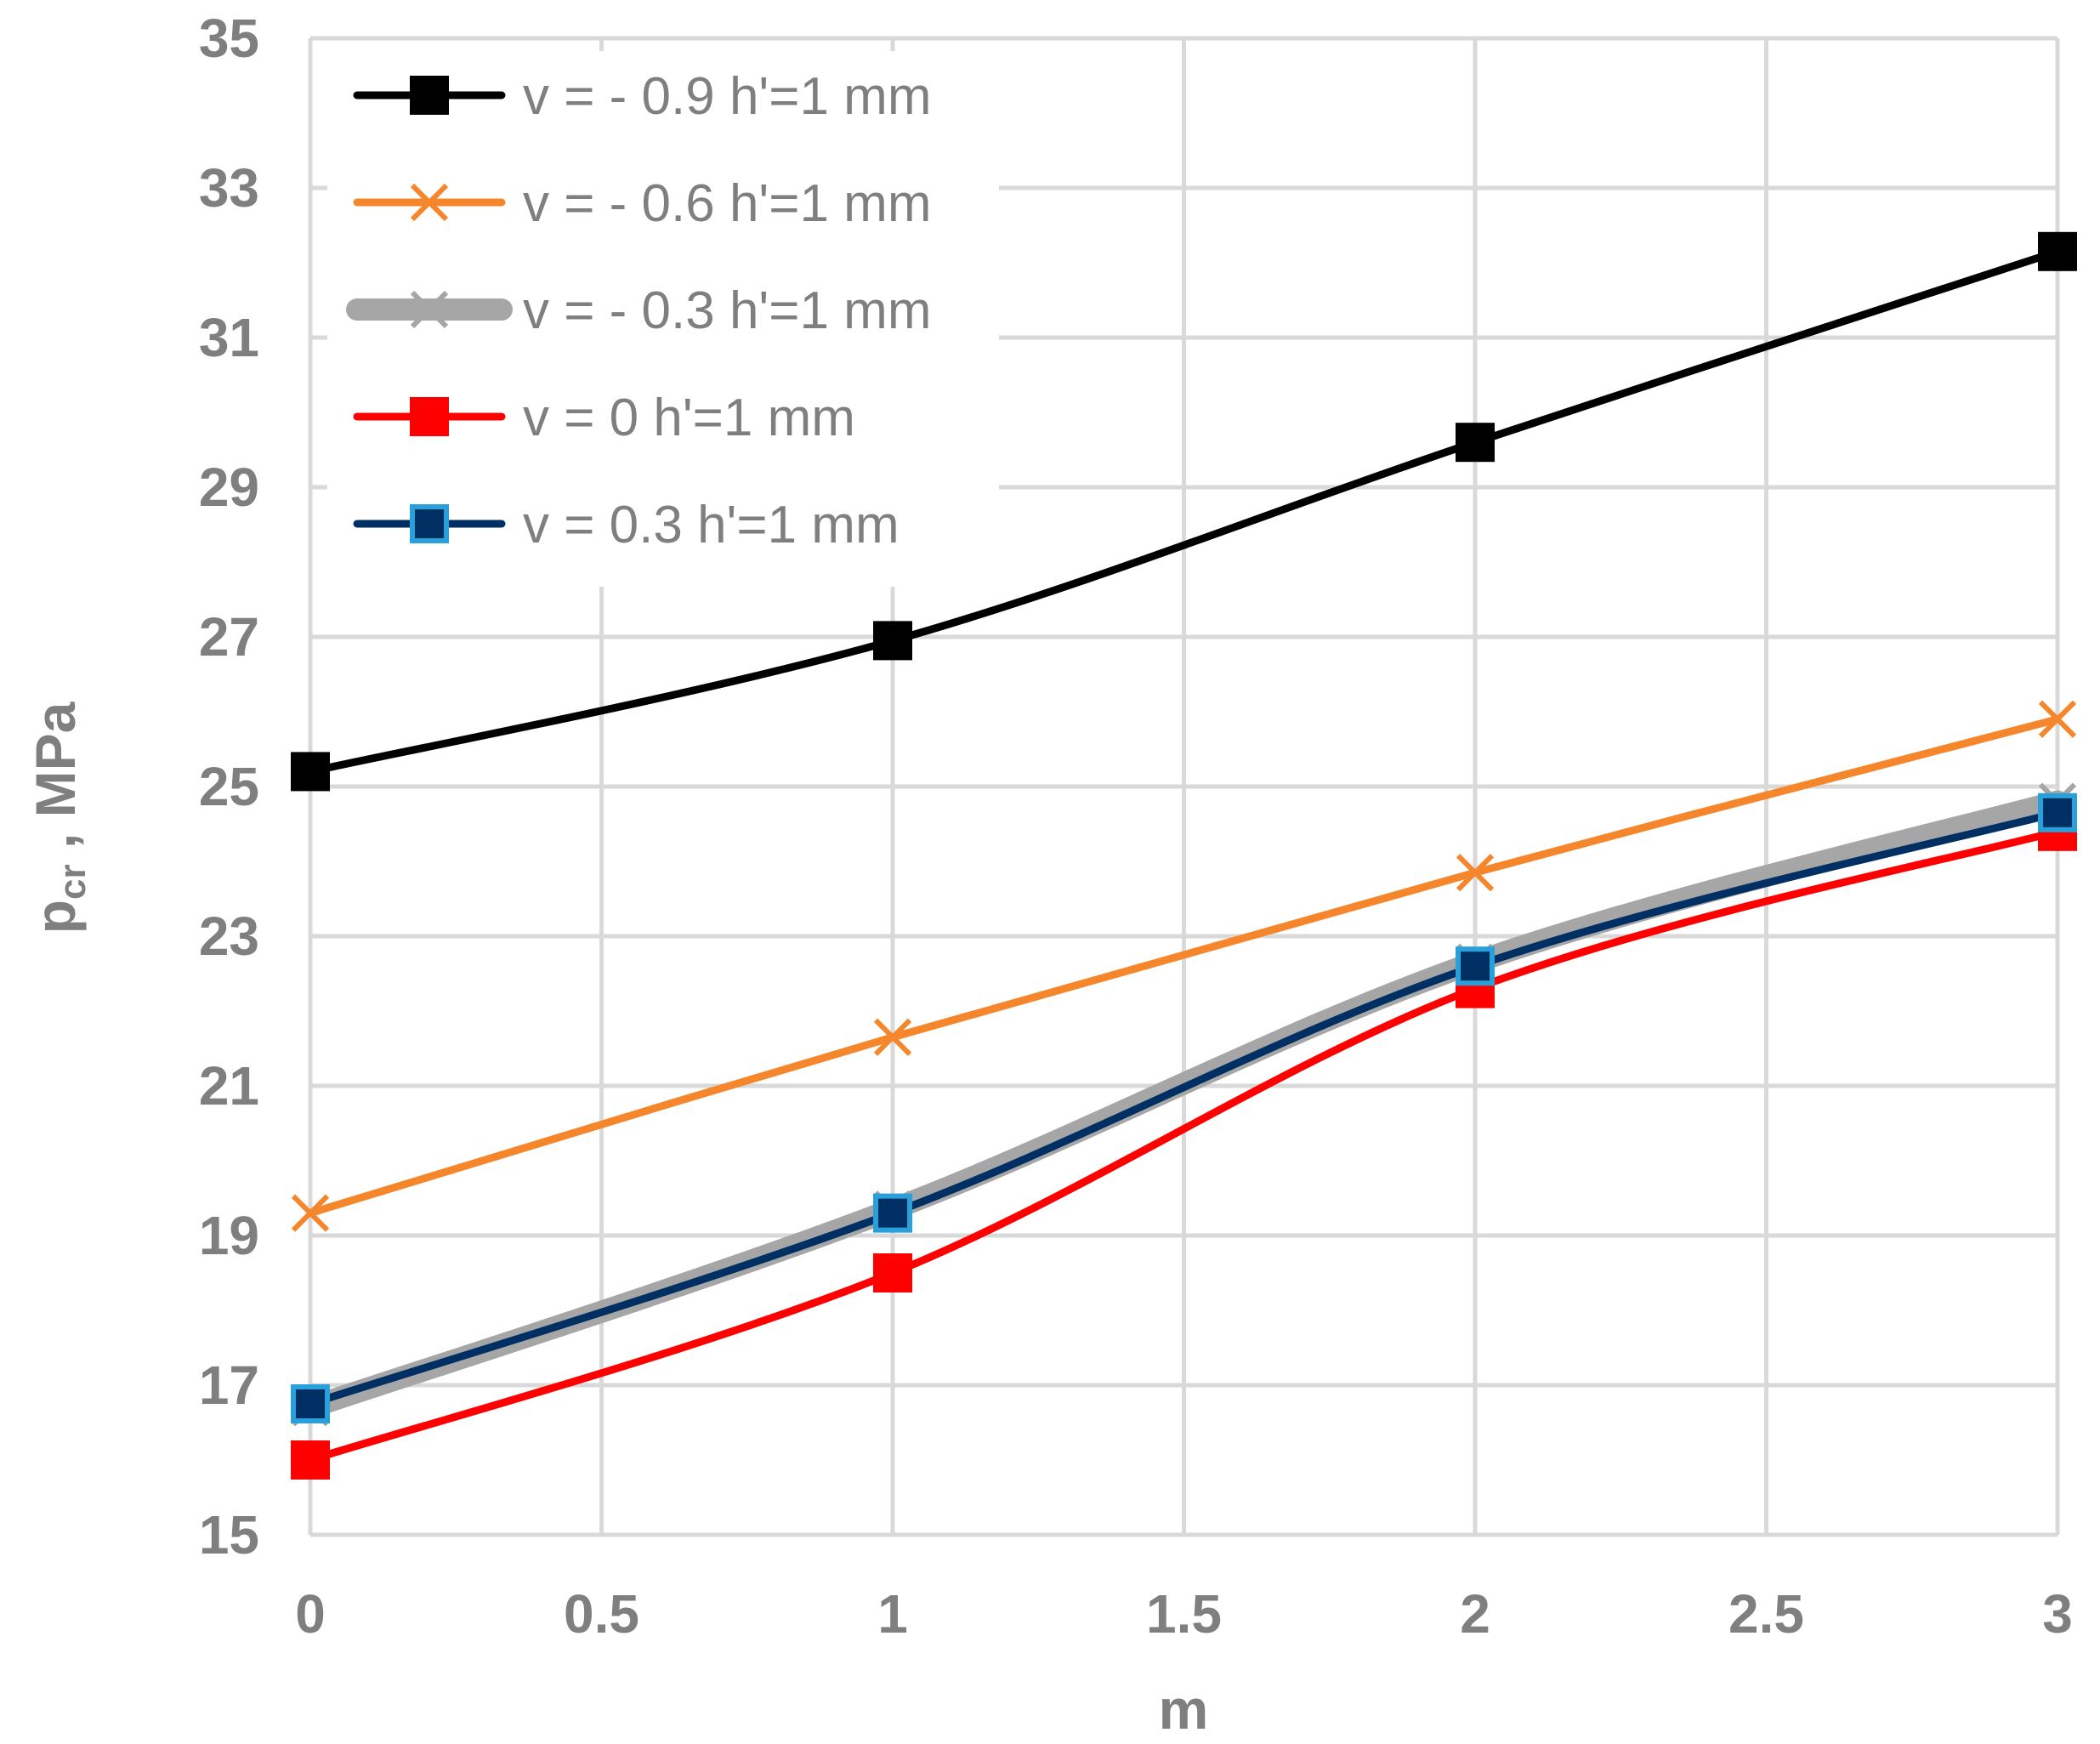  I want to click on legend-label: v = - 0.6 h'=1 mm, so click(727, 203).